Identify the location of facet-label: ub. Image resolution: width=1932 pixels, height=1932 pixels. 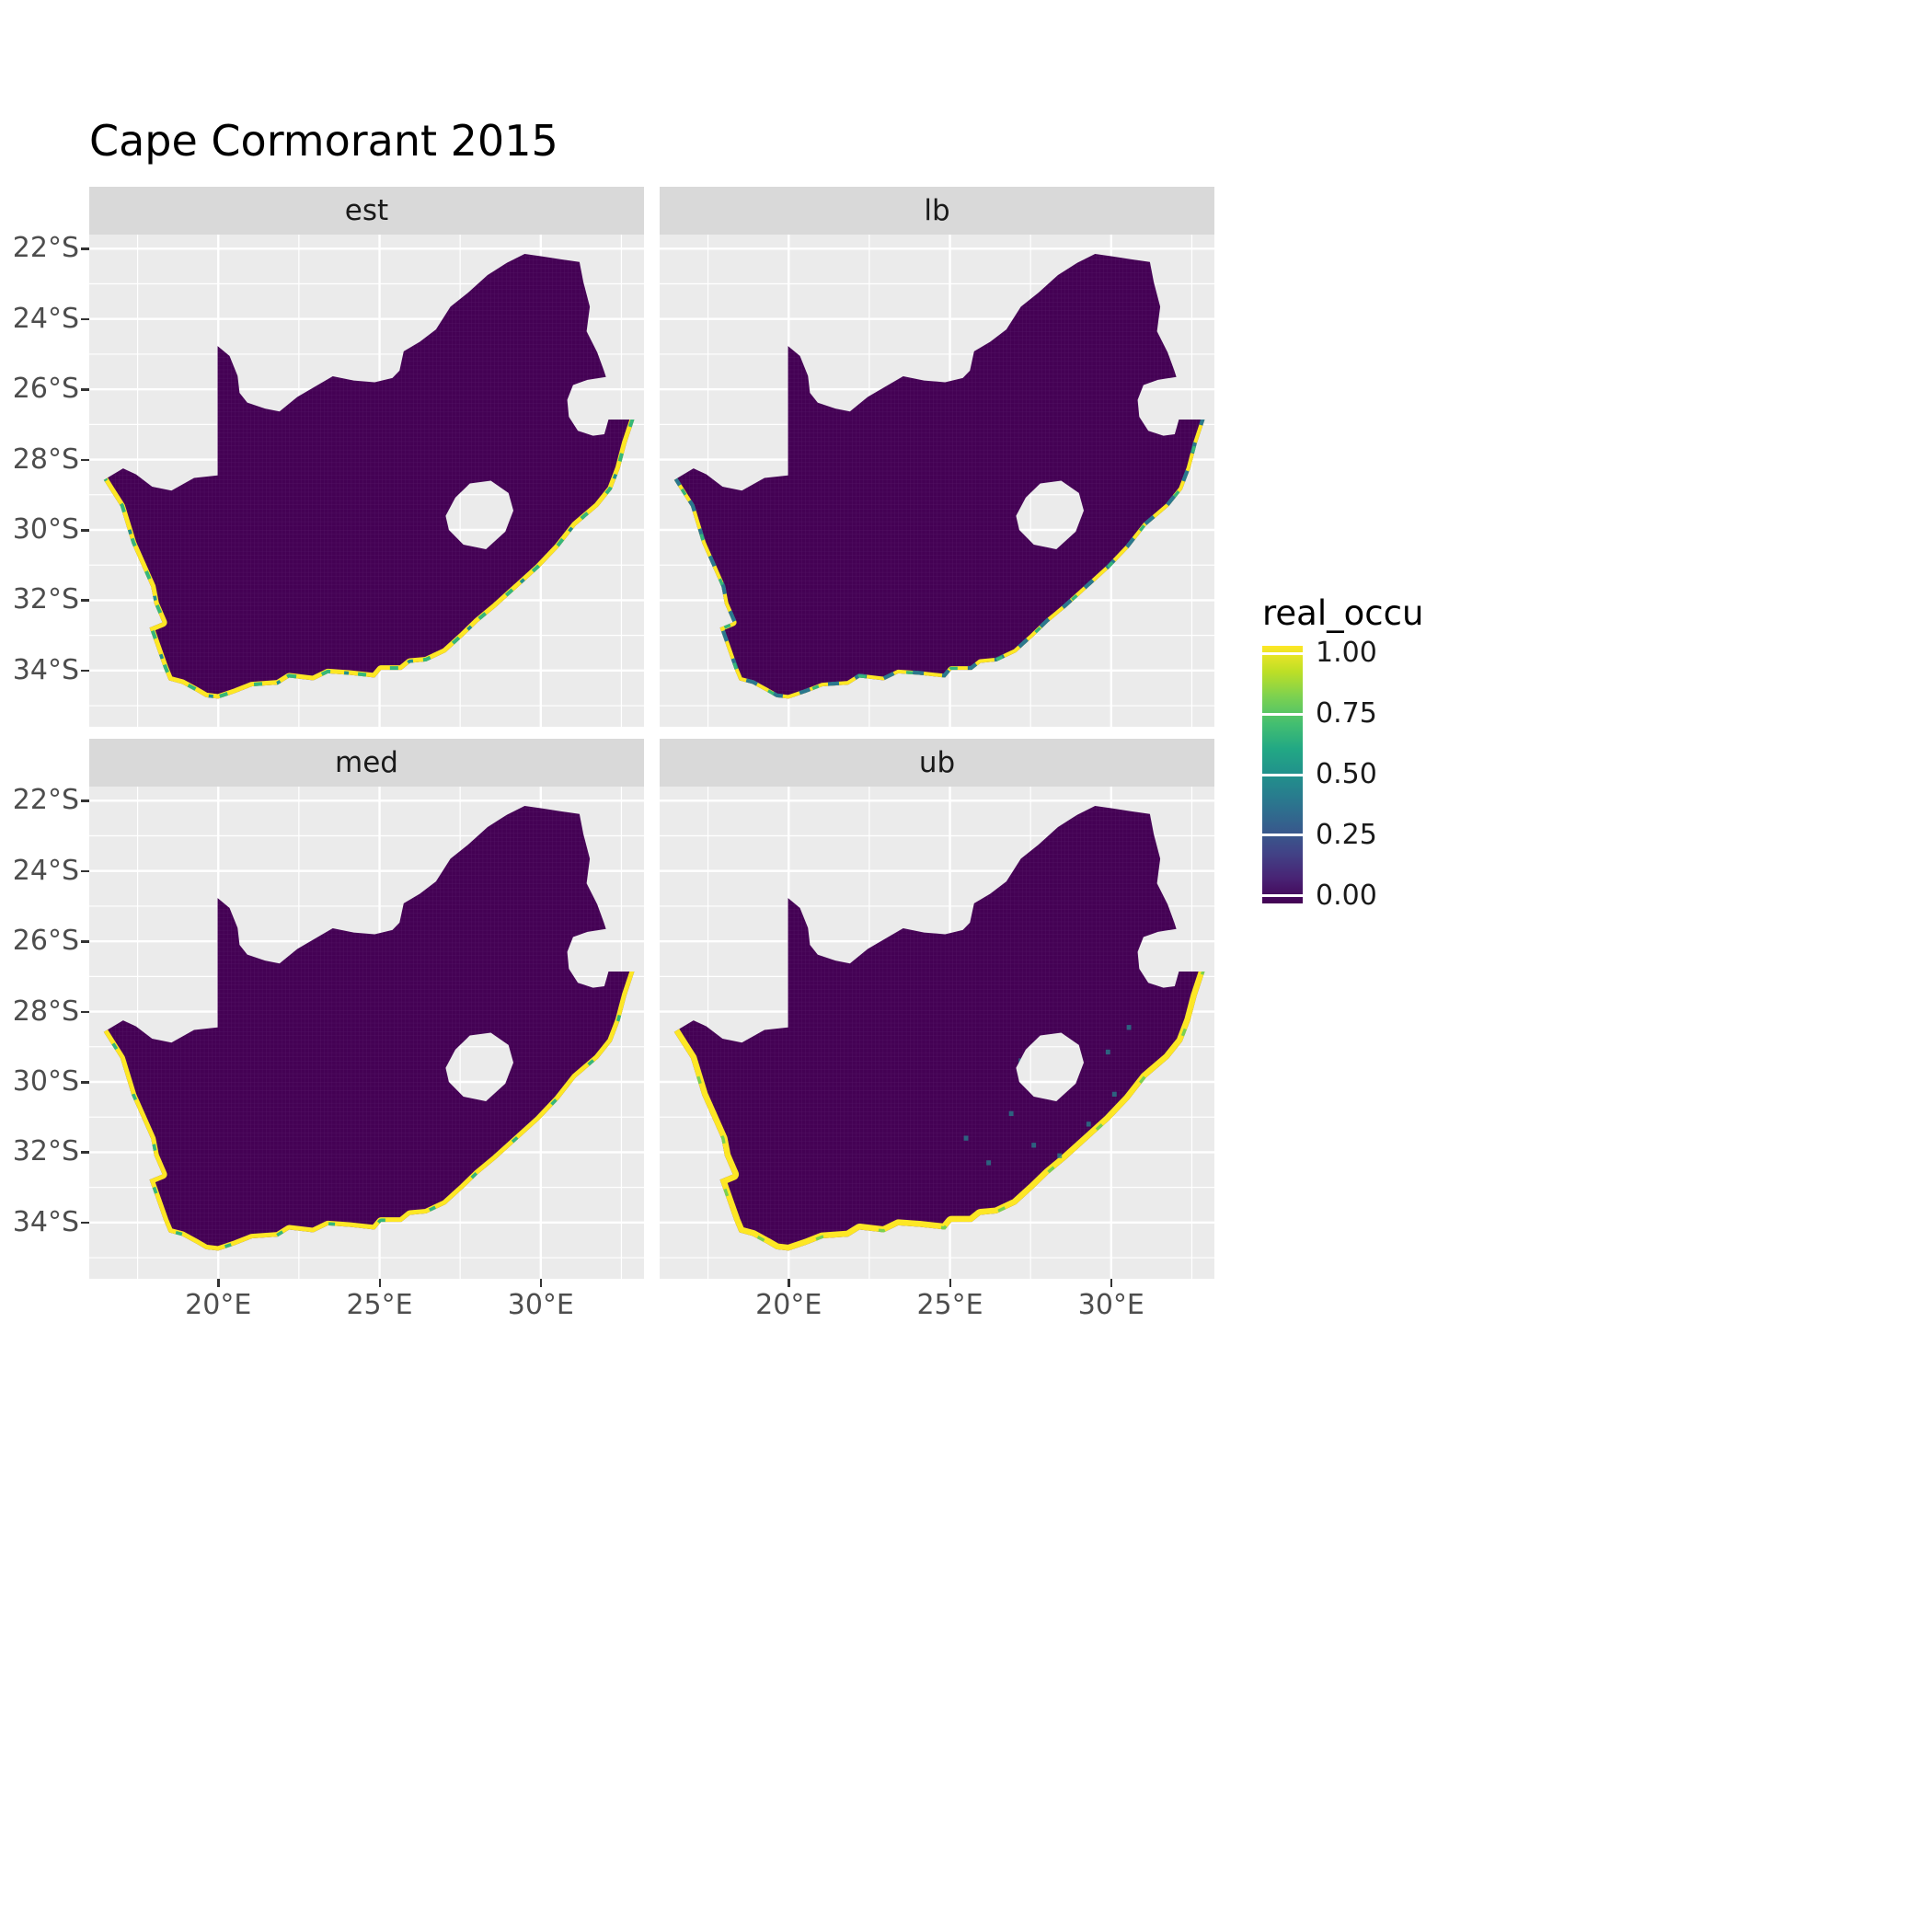
(937, 762).